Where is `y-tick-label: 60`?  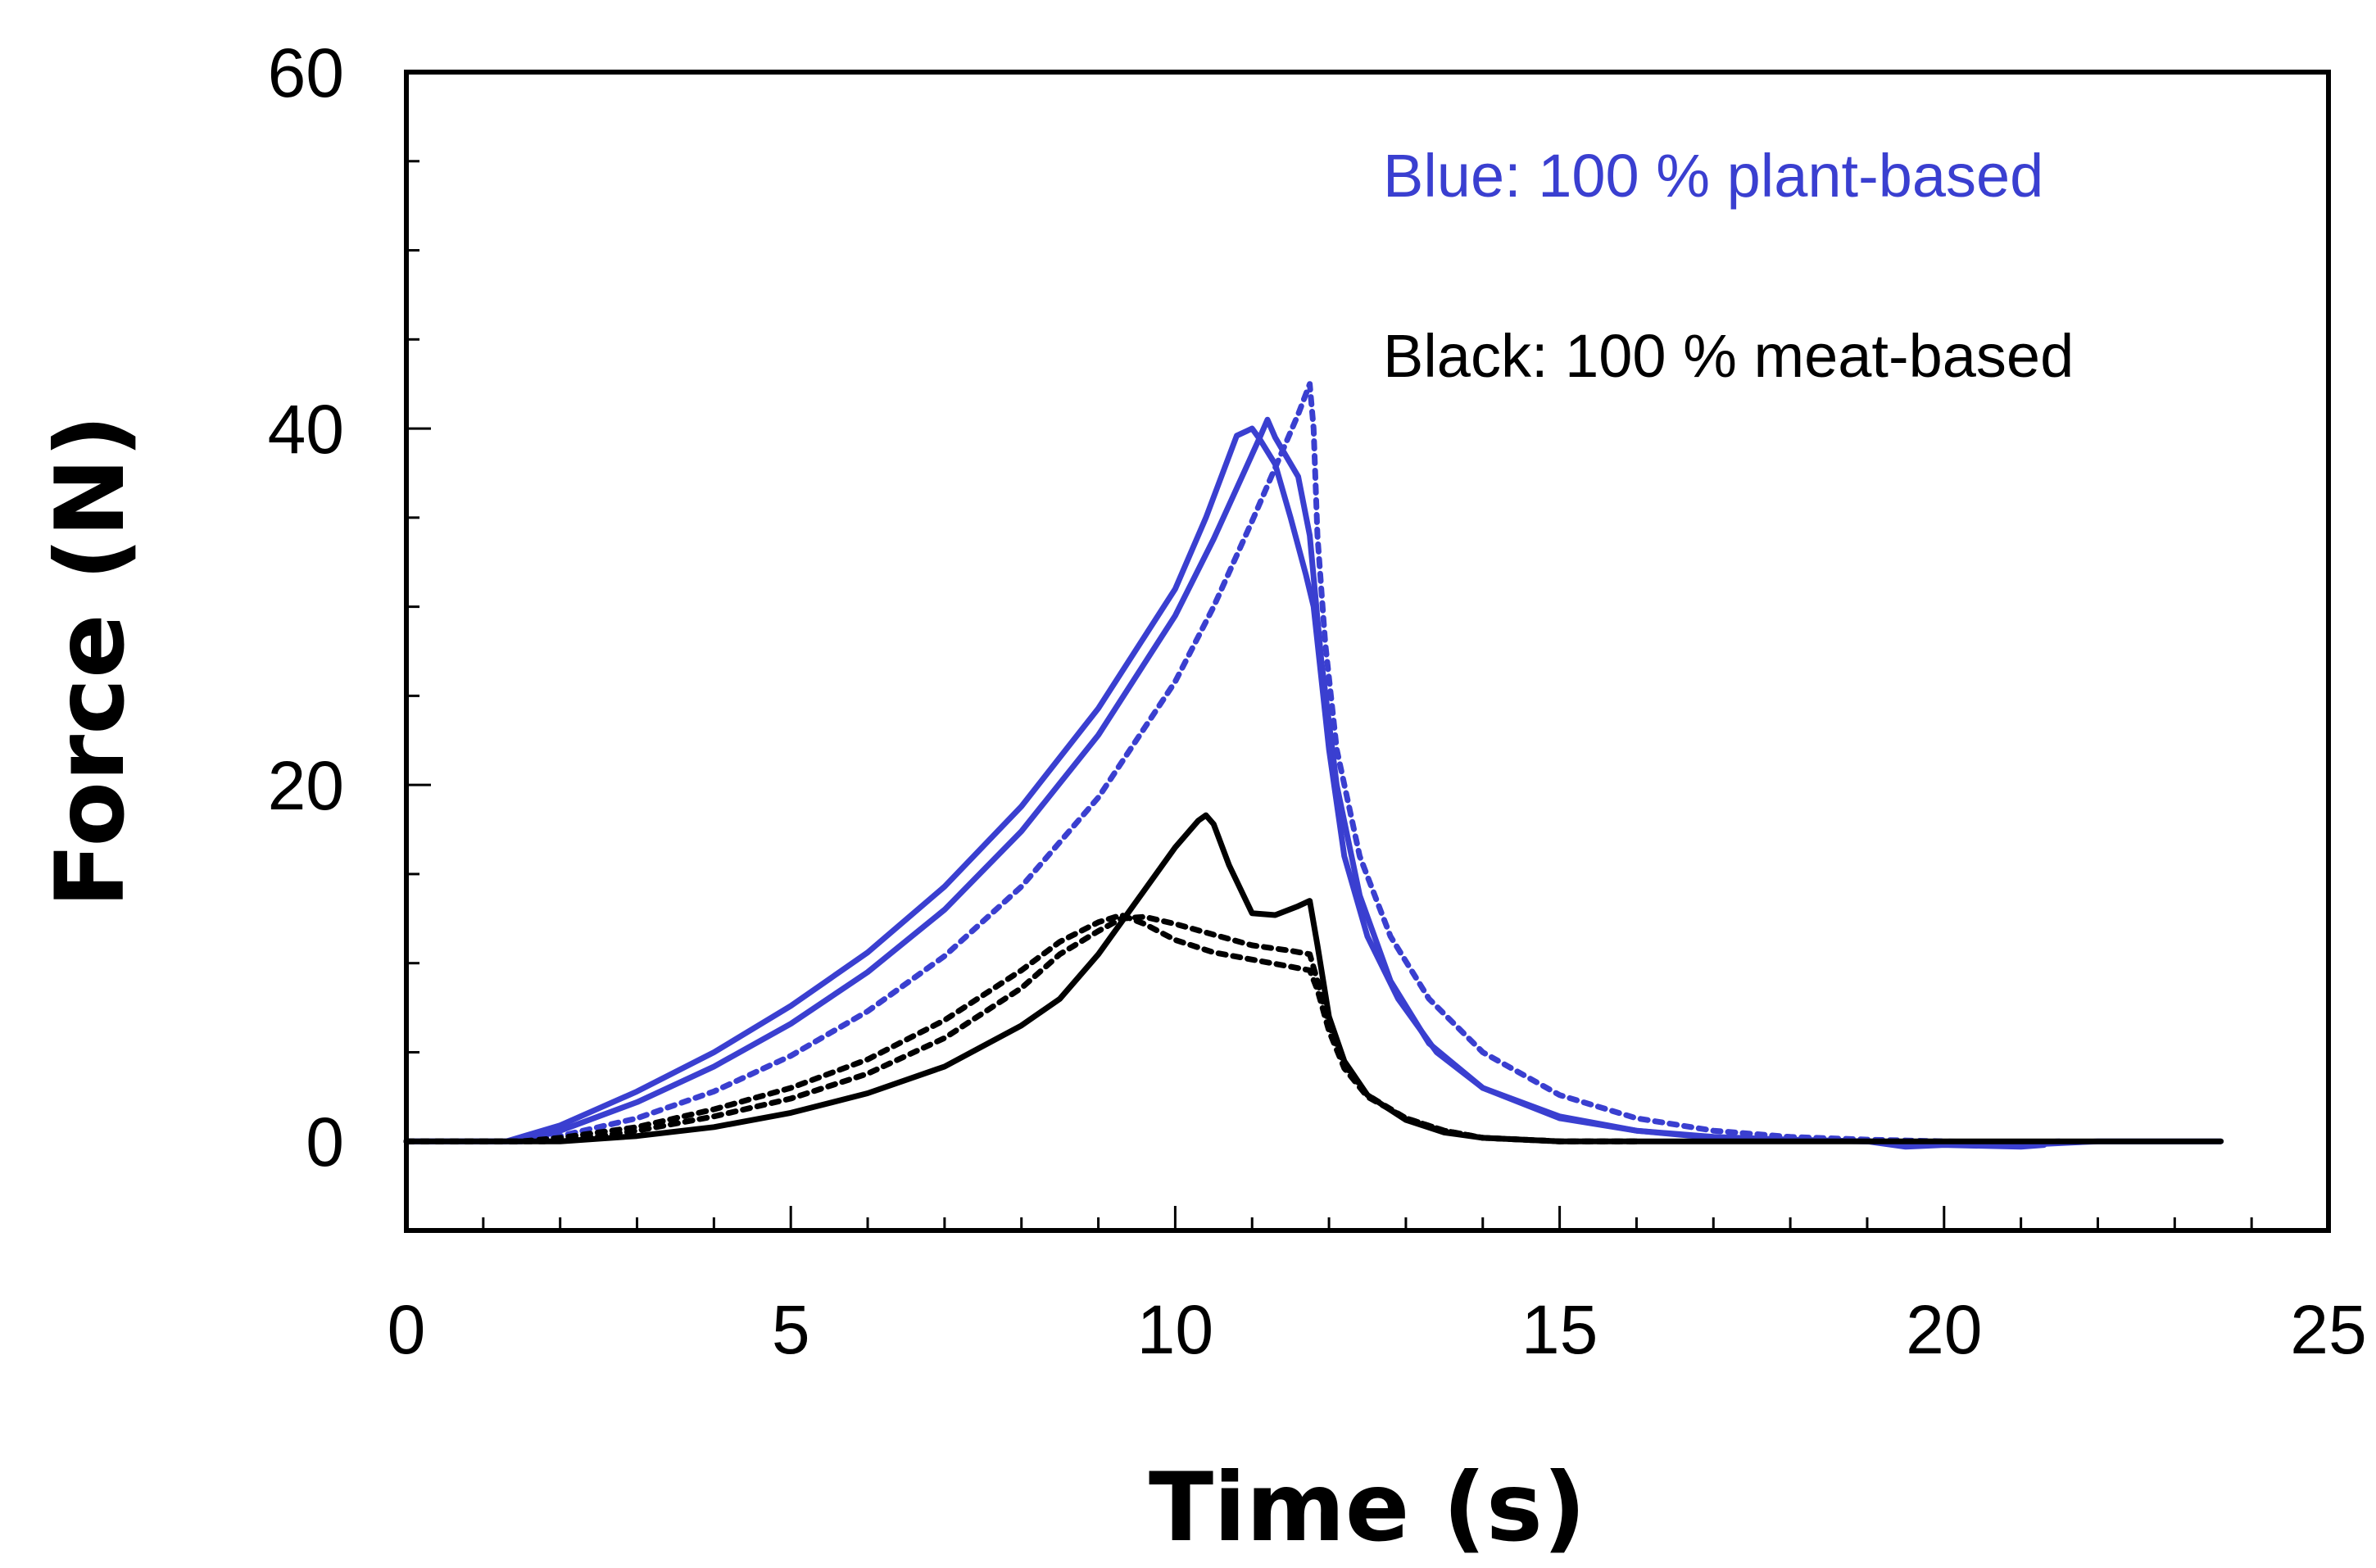
y-tick-label: 60 is located at coordinates (306, 73).